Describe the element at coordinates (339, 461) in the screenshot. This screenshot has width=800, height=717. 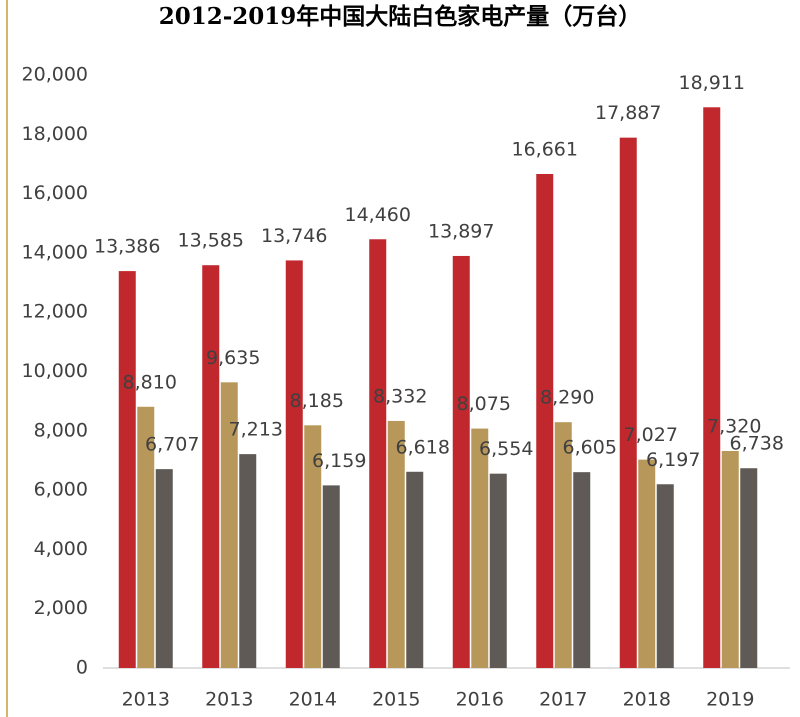
I see `data-label: 6,159` at that location.